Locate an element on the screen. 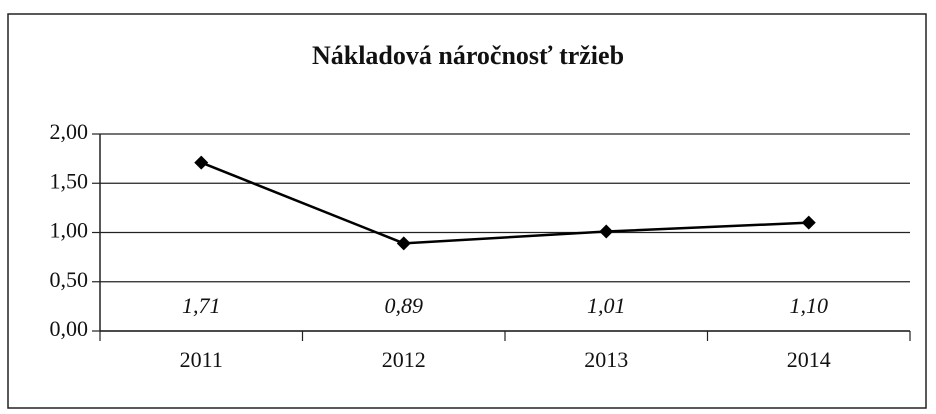 This screenshot has height=414, width=936. data-label: 1,10 is located at coordinates (809, 305).